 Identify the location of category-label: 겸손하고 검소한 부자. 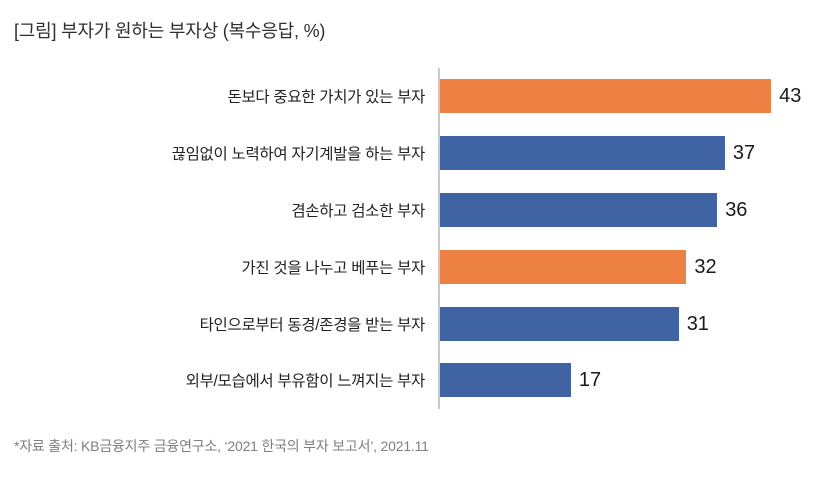
(358, 211).